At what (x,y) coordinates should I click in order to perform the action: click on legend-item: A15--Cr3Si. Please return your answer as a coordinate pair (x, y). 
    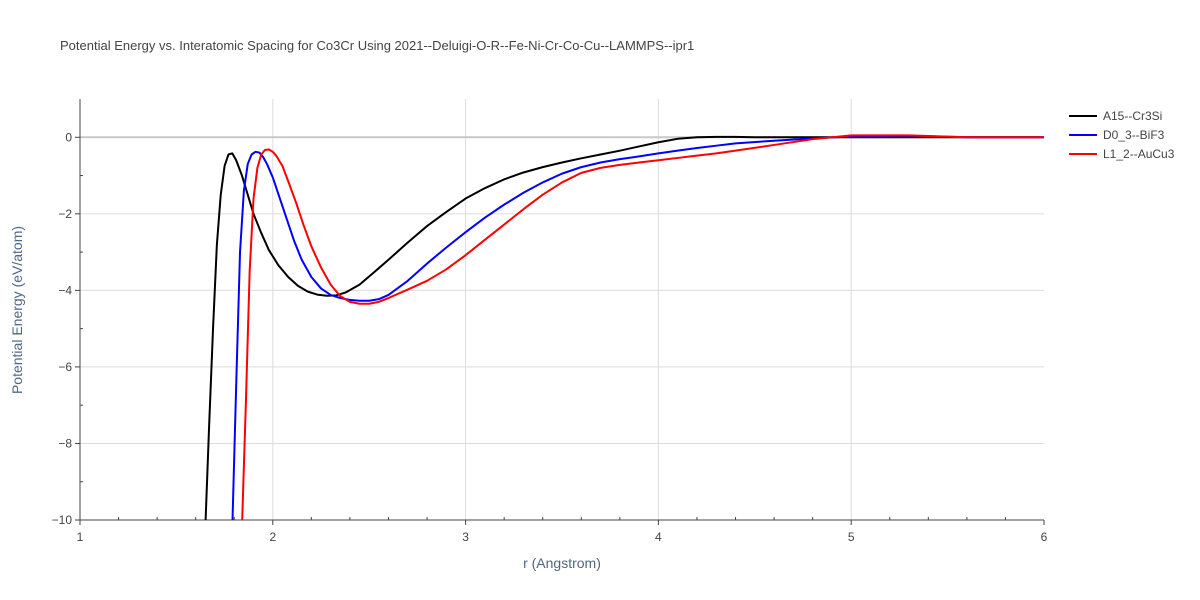
    Looking at the image, I should click on (1115, 116).